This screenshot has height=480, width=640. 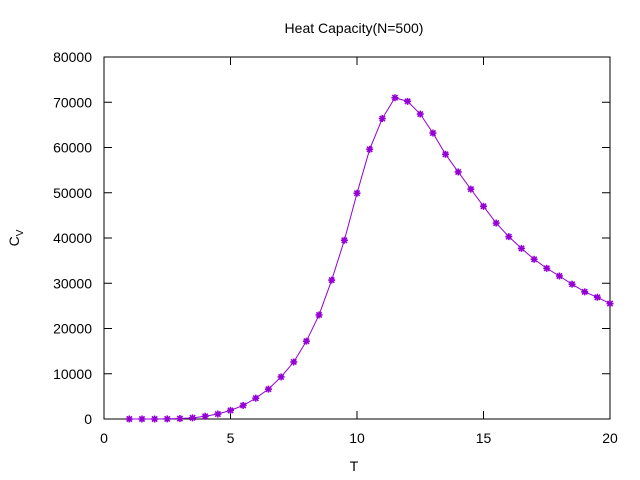 What do you see at coordinates (72, 102) in the screenshot?
I see `y-tick-label: 70000` at bounding box center [72, 102].